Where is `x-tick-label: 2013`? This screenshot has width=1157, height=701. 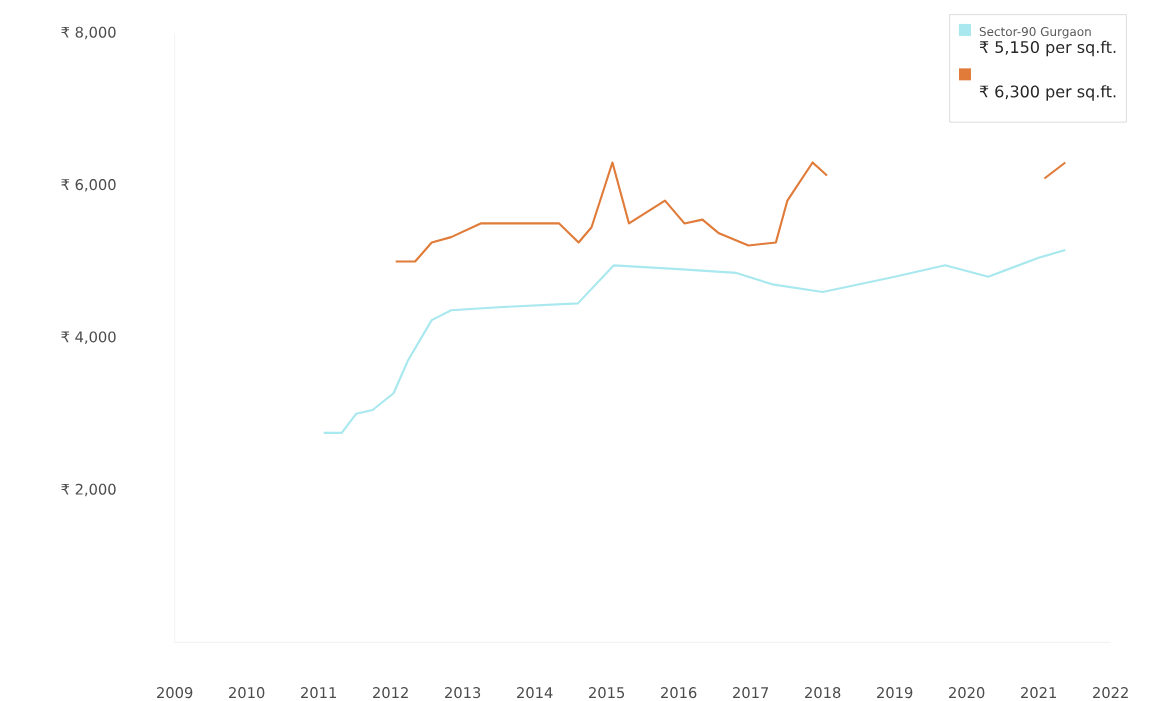
x-tick-label: 2013 is located at coordinates (463, 693).